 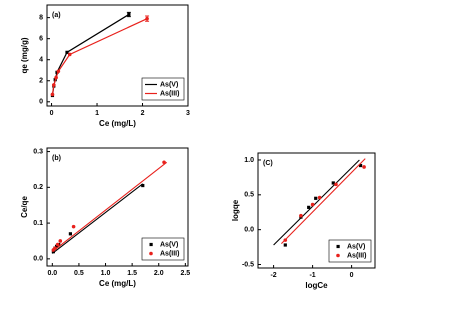 What do you see at coordinates (79, 273) in the screenshot?
I see `x-tick-label: 0.5` at bounding box center [79, 273].